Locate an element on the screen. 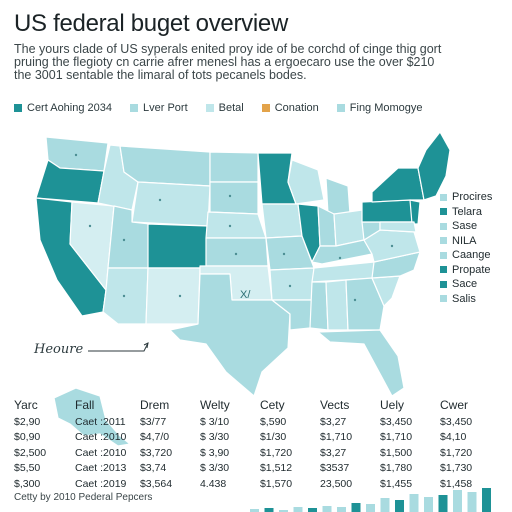 Image resolution: width=512 pixels, height=512 pixels. side-legend-item: Propate is located at coordinates (466, 270).